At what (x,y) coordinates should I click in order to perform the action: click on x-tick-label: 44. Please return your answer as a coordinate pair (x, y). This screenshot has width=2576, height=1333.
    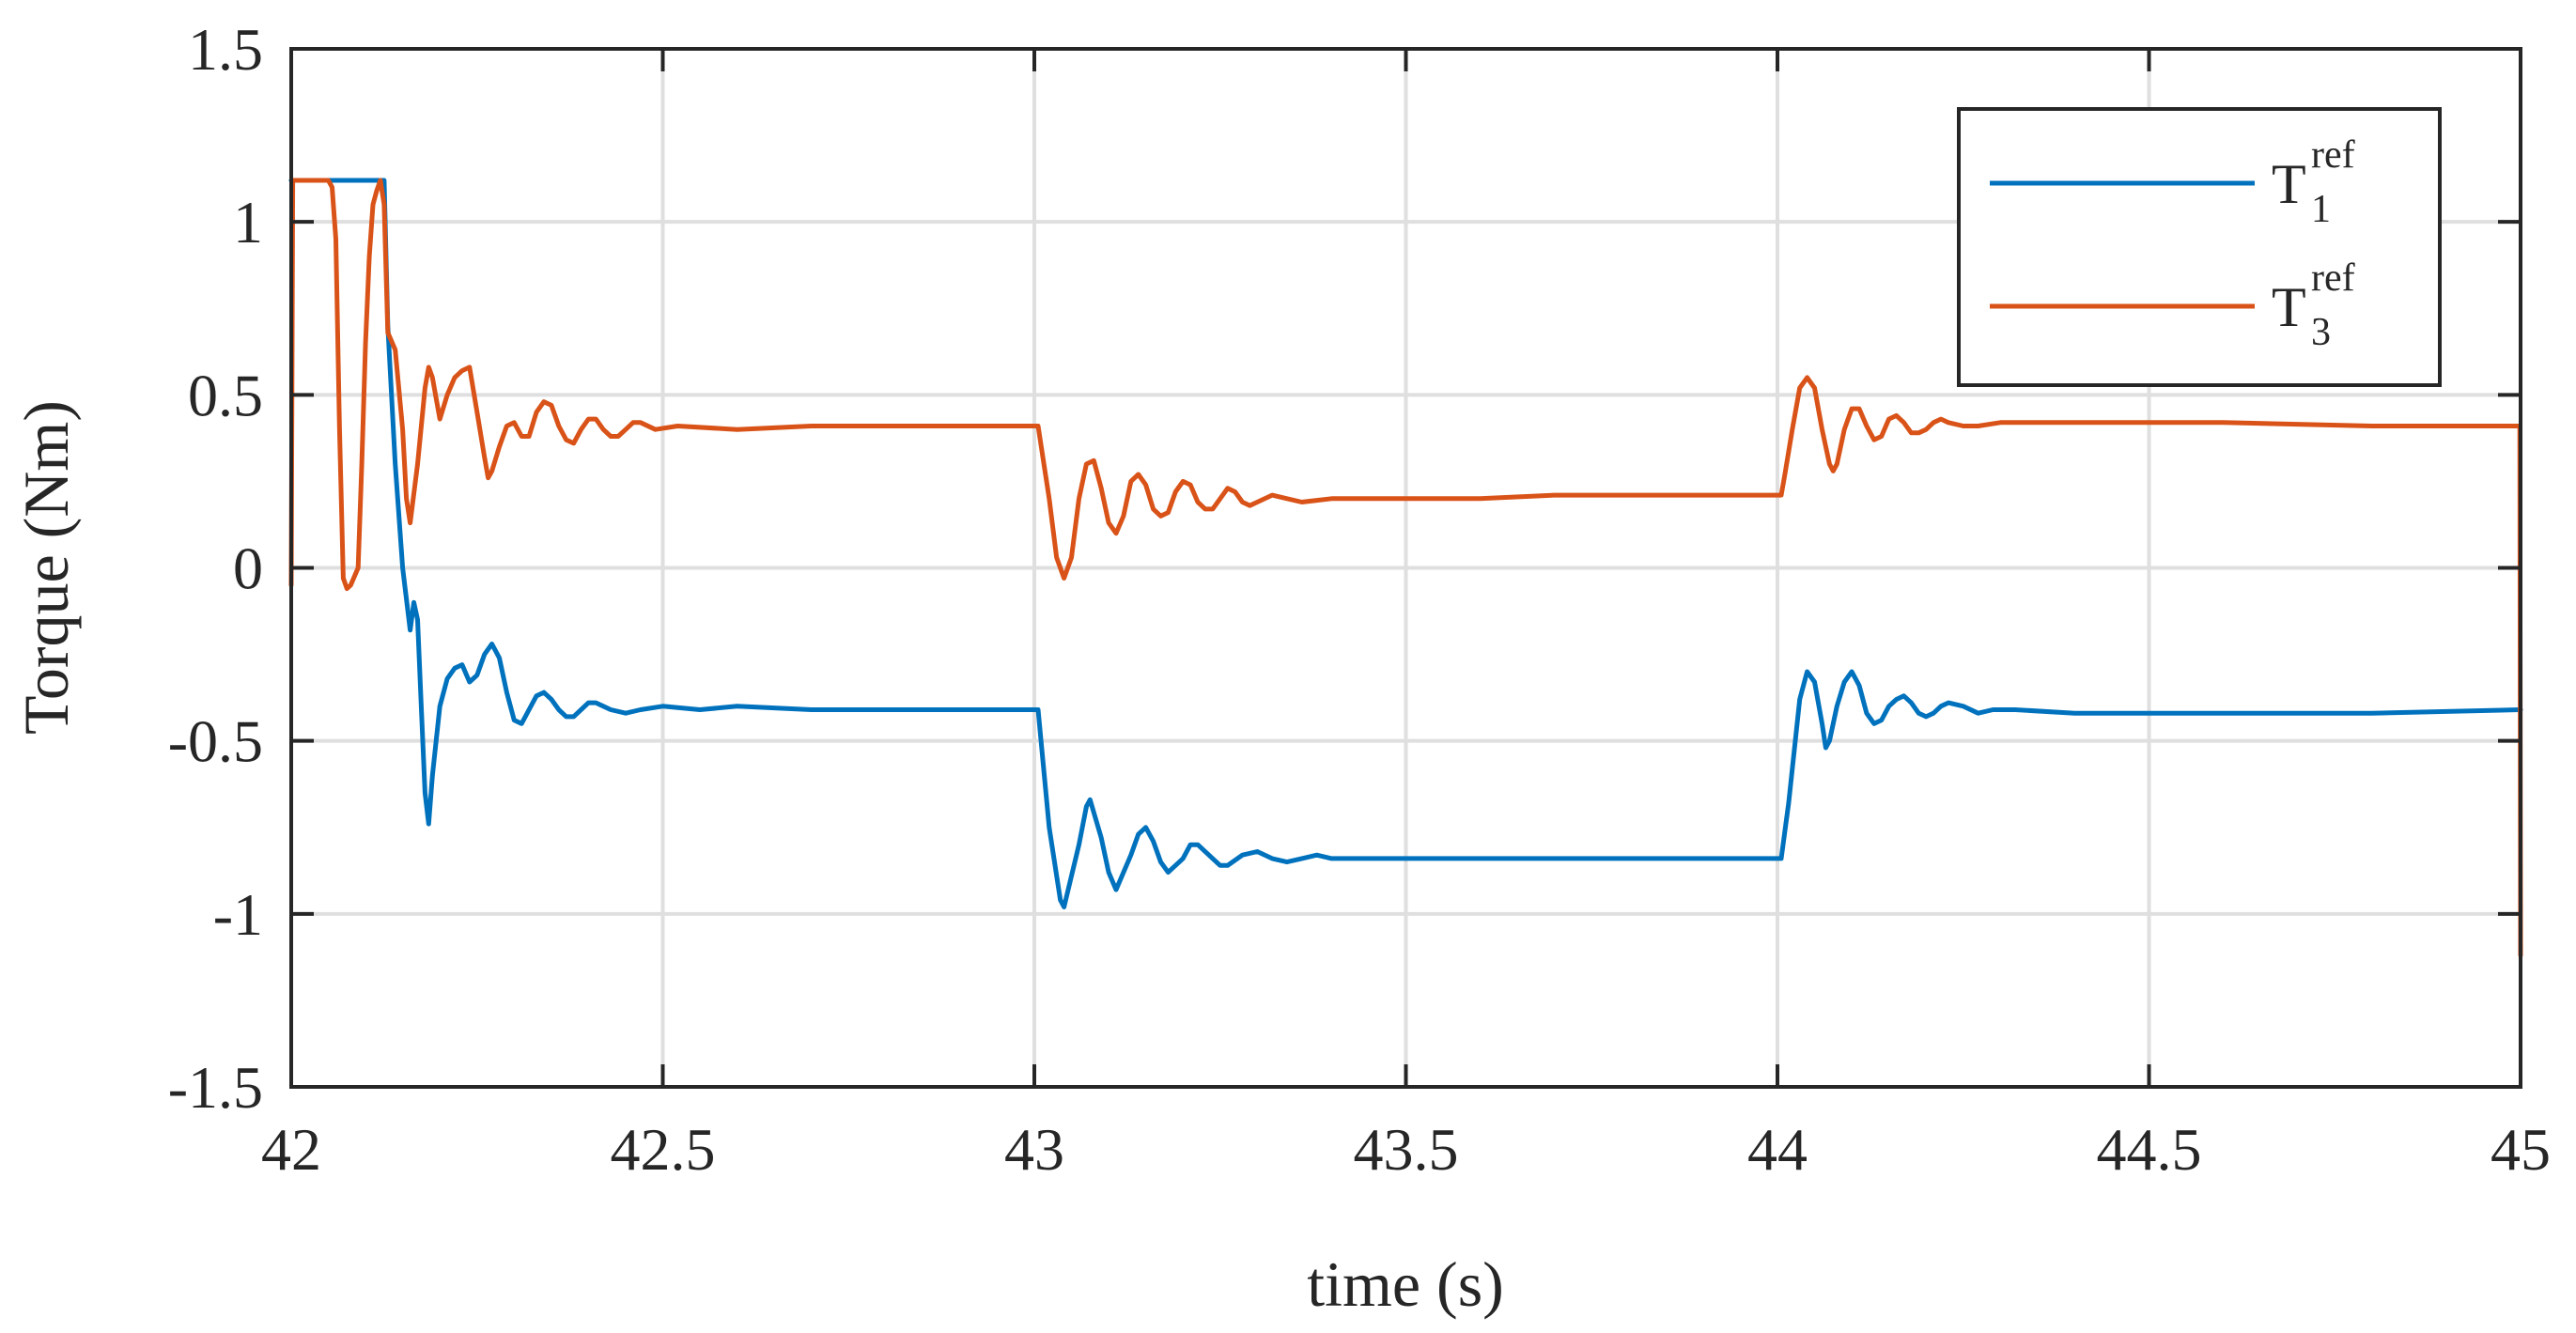
    Looking at the image, I should click on (1777, 1149).